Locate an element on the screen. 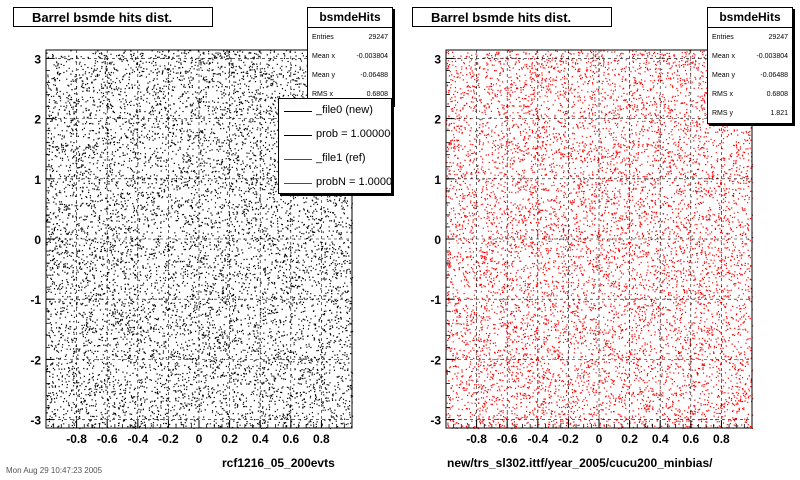 The image size is (800, 480). legend-entry: _file1 (ref) is located at coordinates (335, 159).